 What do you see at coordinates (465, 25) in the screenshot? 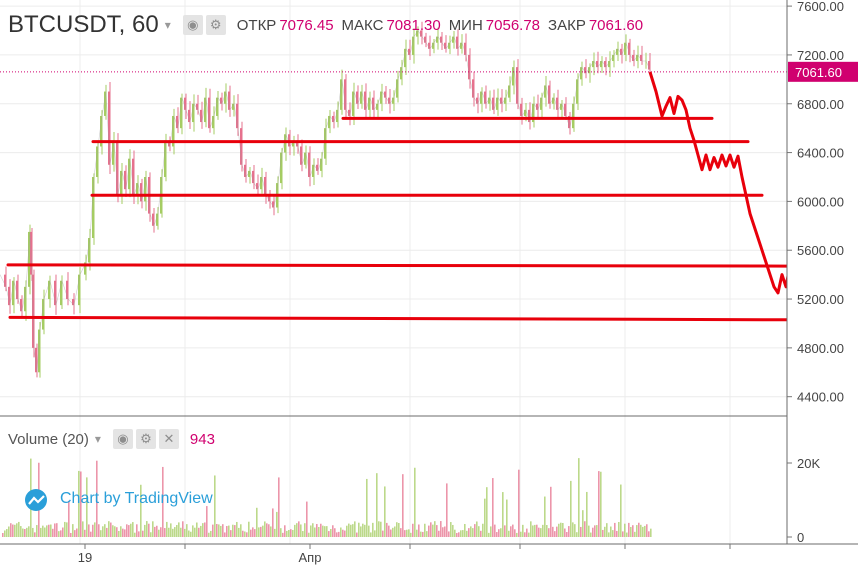
I see `low-label: МИН` at bounding box center [465, 25].